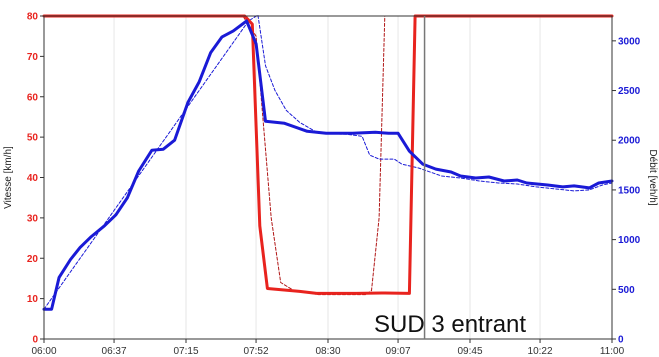 This screenshot has width=659, height=357. I want to click on x-tick-label: 07:15, so click(185, 351).